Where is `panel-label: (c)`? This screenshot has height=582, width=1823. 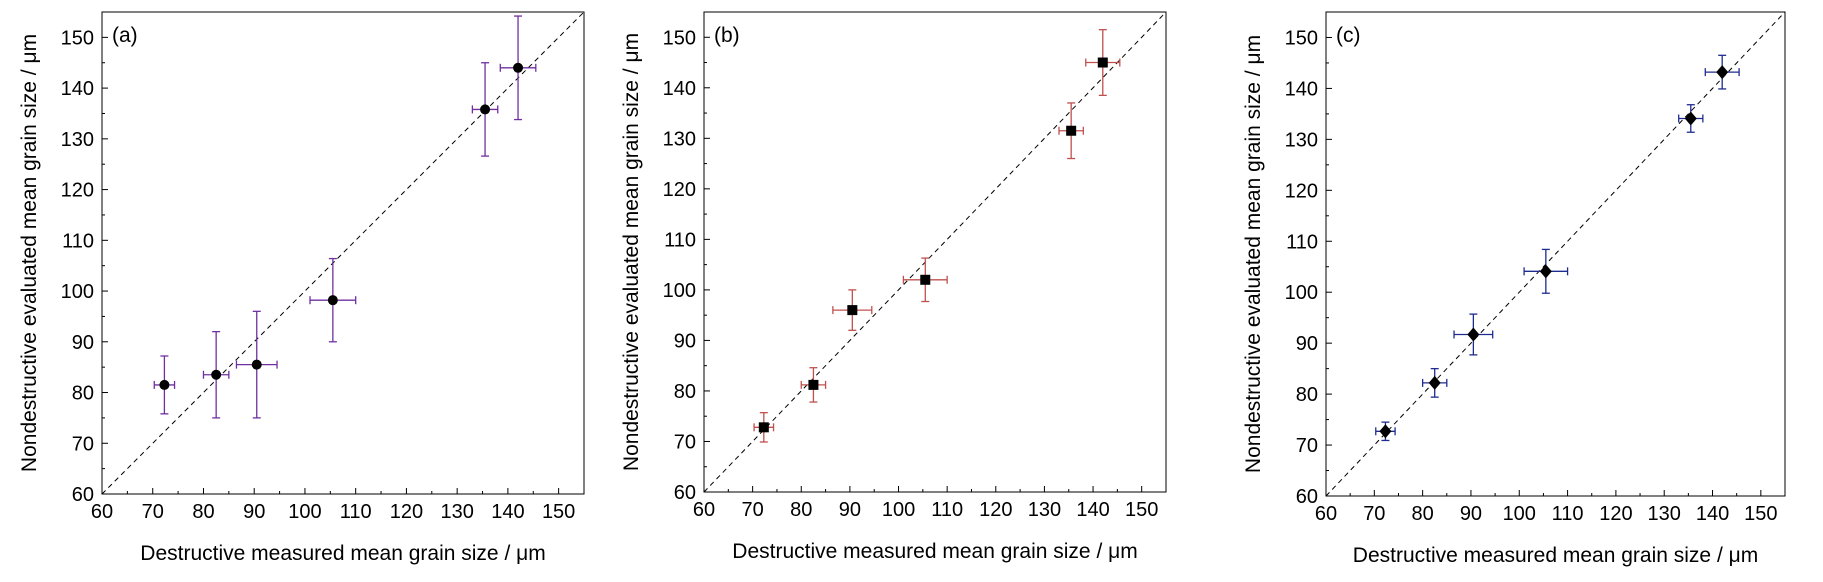 panel-label: (c) is located at coordinates (1348, 35).